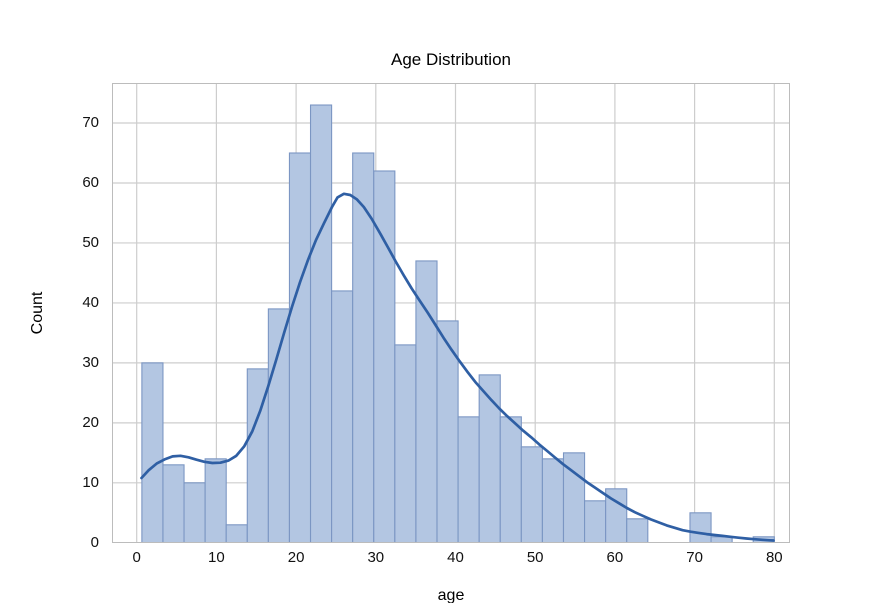  Describe the element at coordinates (694, 557) in the screenshot. I see `x-tick-label: 70` at that location.